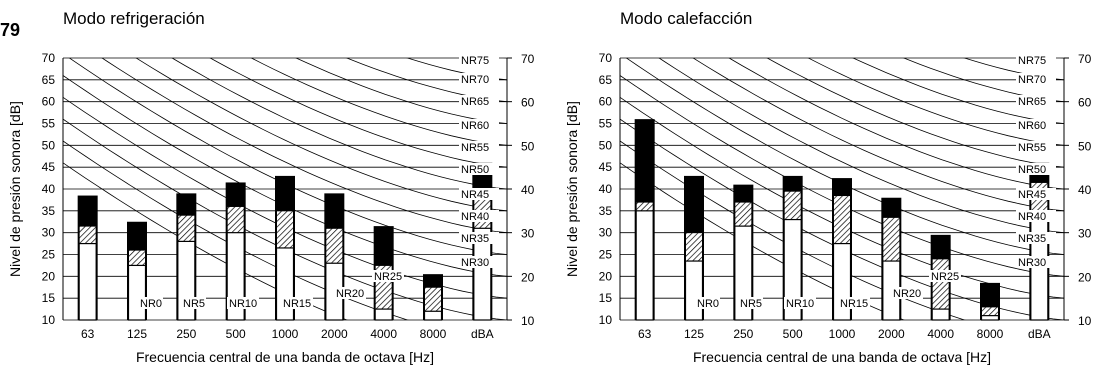  Describe the element at coordinates (990, 334) in the screenshot. I see `x-tick-label: 8000` at that location.